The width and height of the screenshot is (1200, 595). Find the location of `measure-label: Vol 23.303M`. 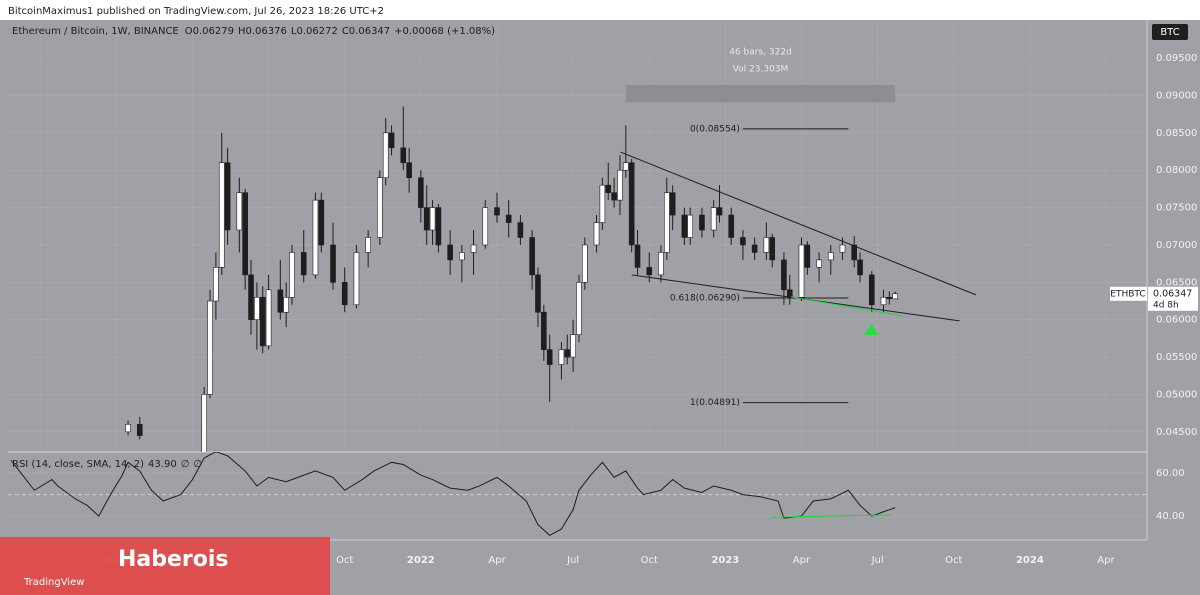

measure-label: Vol 23.303M is located at coordinates (761, 70).